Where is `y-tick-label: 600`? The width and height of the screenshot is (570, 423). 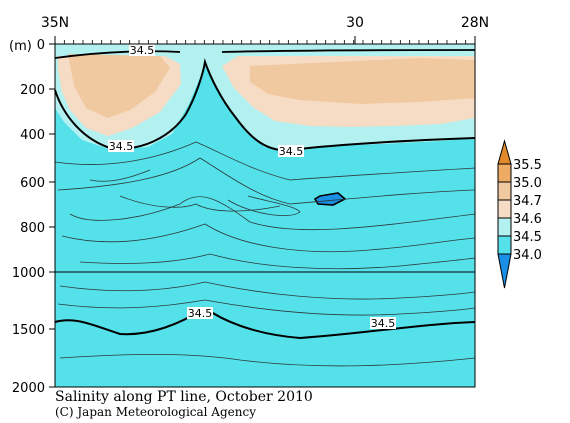 y-tick-label: 600 is located at coordinates (32, 183).